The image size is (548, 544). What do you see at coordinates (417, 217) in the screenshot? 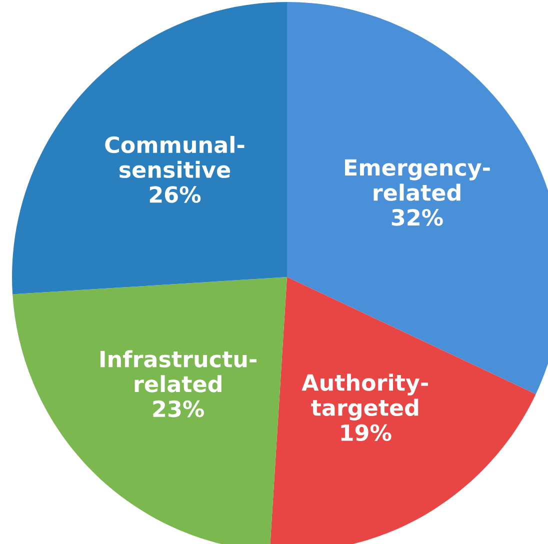
I see `data-label: 32%` at bounding box center [417, 217].